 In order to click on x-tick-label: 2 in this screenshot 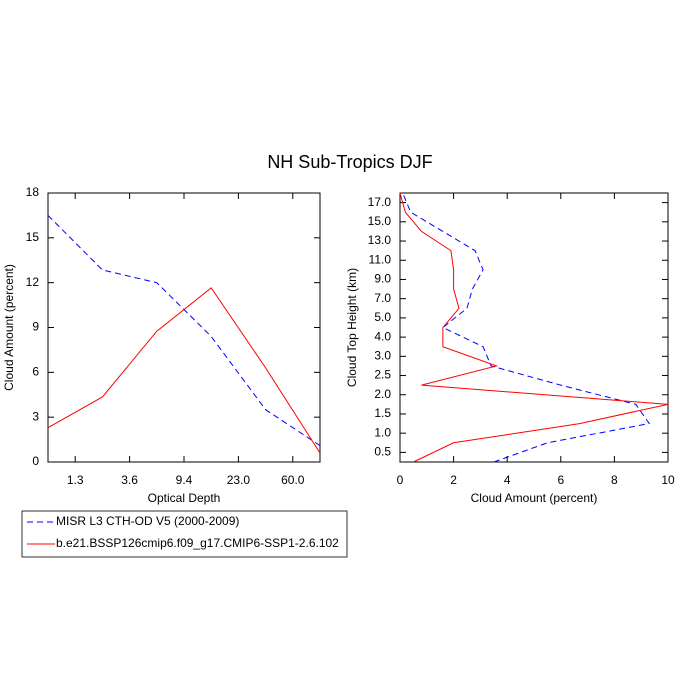, I will do `click(453, 480)`.